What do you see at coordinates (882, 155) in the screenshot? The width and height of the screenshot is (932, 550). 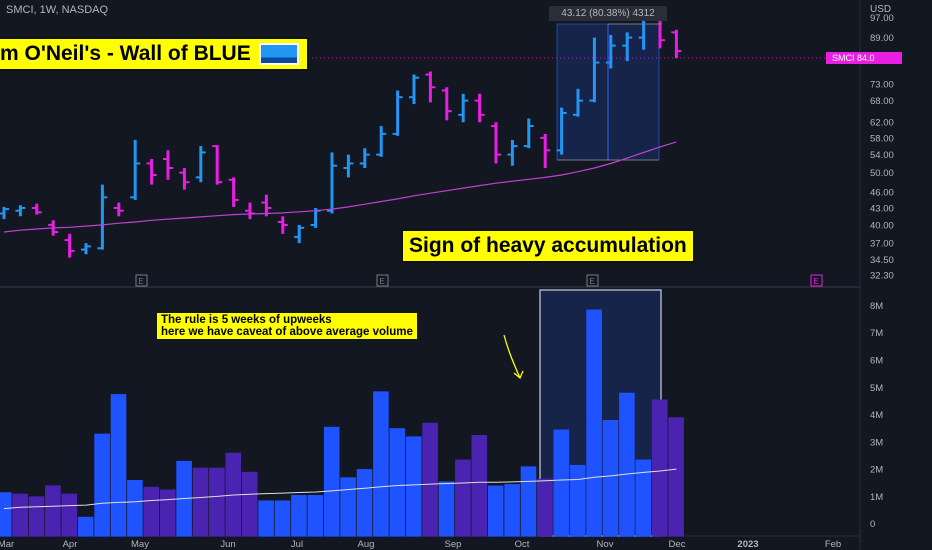 I see `price-tick-label: 54.00` at bounding box center [882, 155].